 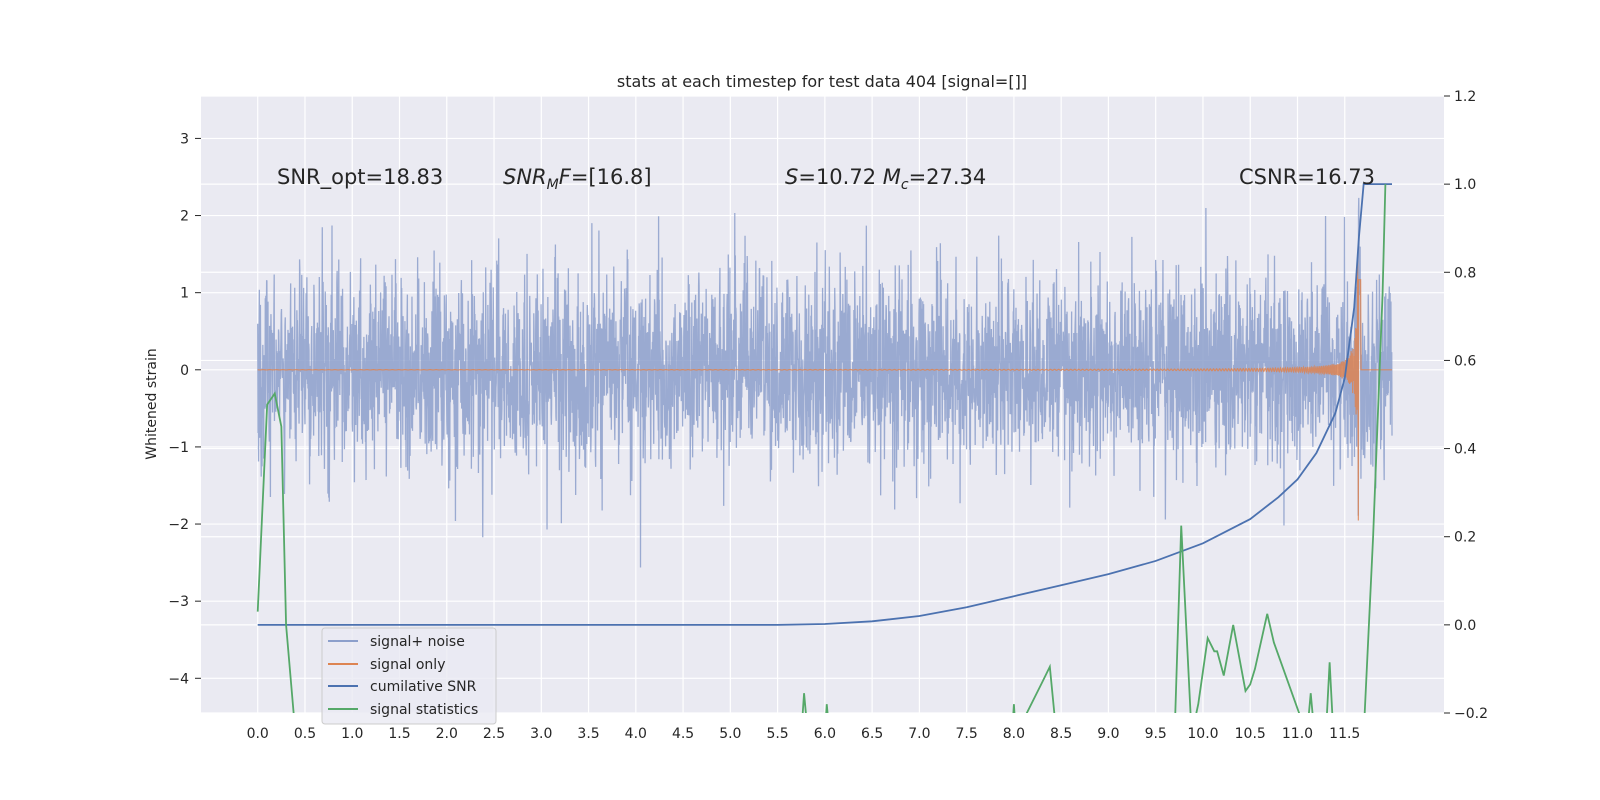 I want to click on y-tick-label: −3, so click(x=178, y=602).